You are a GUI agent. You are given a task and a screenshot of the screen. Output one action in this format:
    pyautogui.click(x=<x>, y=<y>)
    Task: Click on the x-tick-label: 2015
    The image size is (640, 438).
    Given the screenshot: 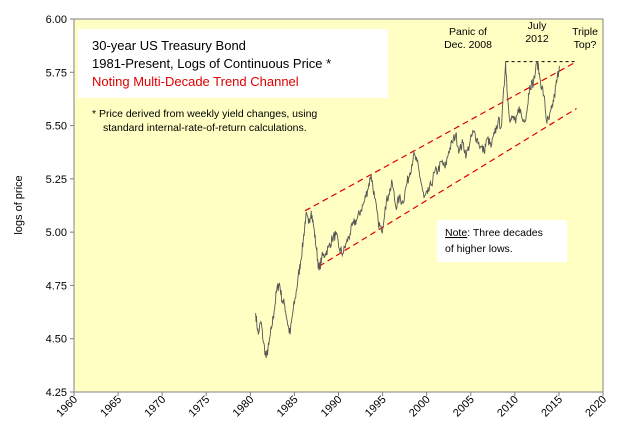 What is the action you would take?
    pyautogui.click(x=552, y=407)
    